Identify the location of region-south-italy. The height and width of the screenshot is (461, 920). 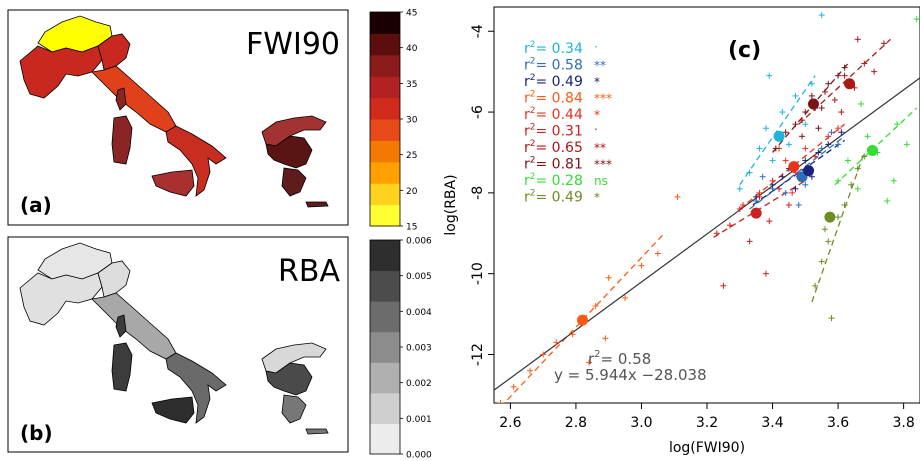
(196, 388).